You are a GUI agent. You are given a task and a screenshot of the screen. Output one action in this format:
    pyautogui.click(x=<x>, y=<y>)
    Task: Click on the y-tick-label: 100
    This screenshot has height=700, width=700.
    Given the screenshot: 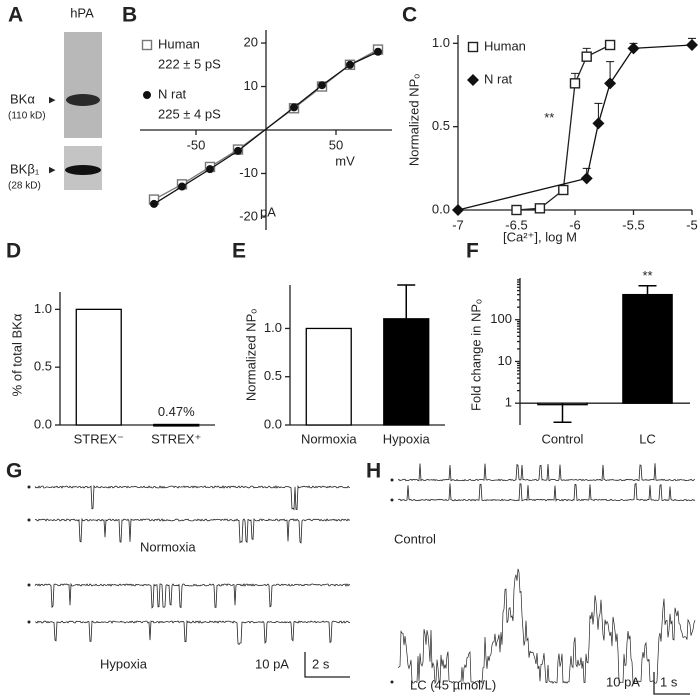 What is the action you would take?
    pyautogui.click(x=501, y=318)
    